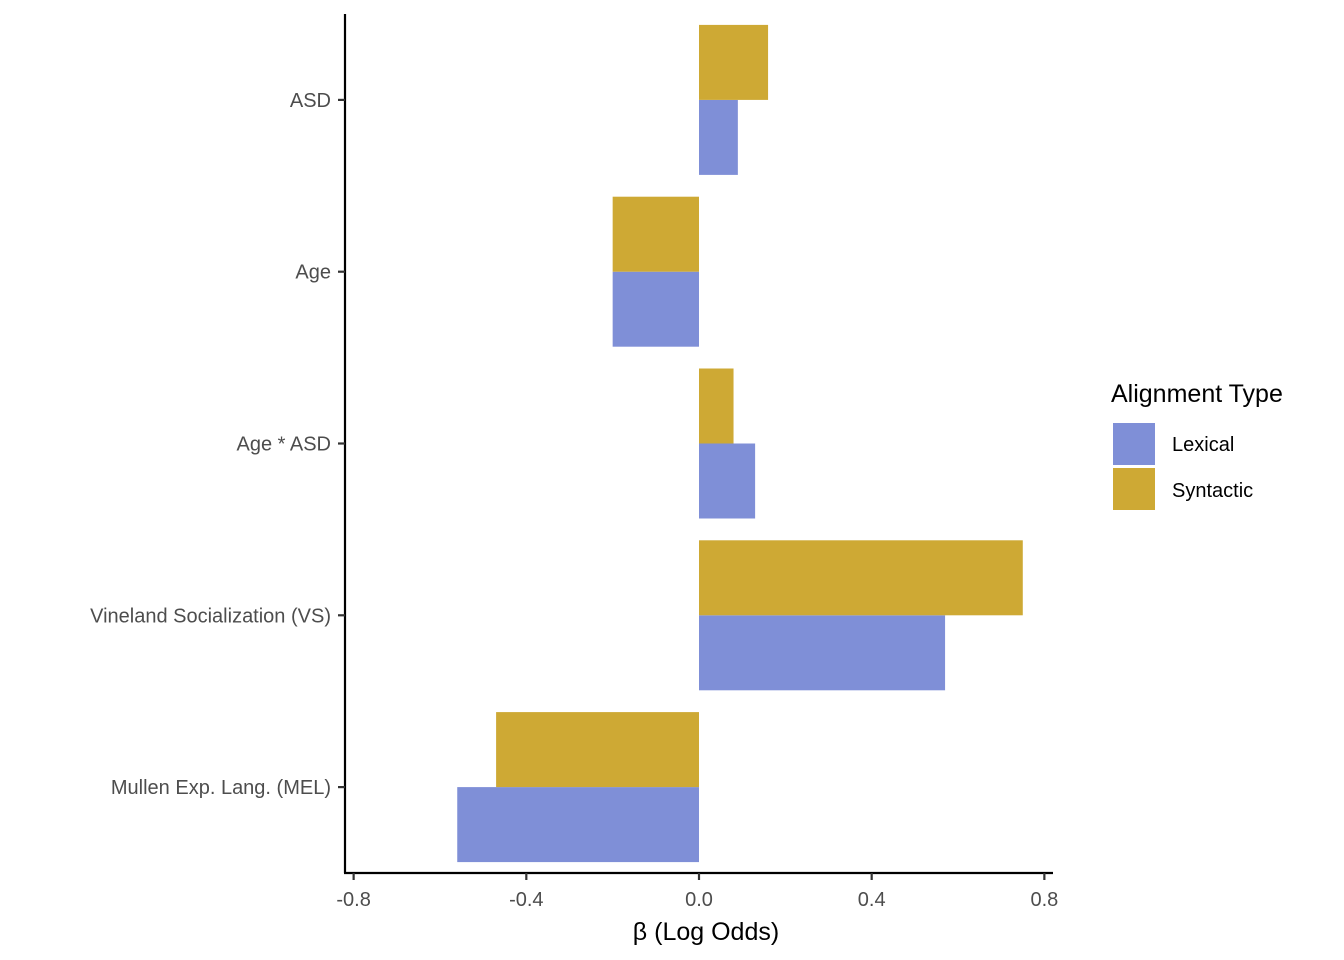 This screenshot has height=960, width=1344. I want to click on bar-syntactic-age-asd, so click(716, 406).